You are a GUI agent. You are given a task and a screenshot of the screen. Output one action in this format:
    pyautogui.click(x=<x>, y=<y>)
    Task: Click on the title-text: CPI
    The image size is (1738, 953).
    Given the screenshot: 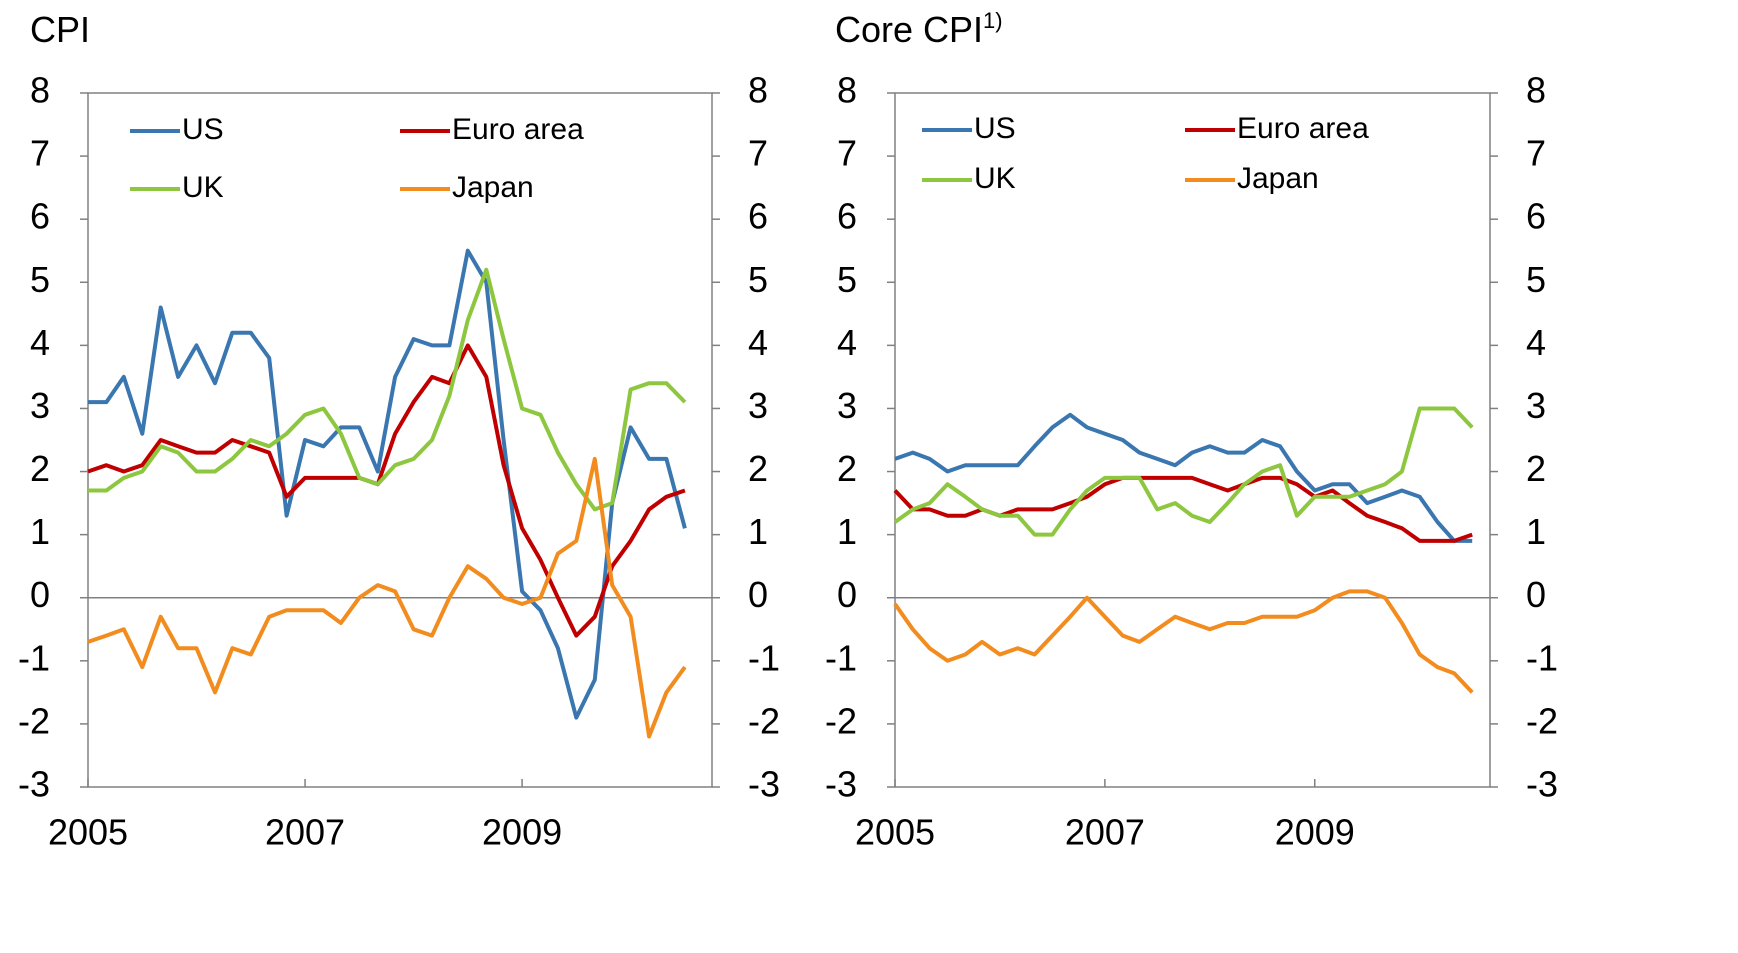 What is the action you would take?
    pyautogui.click(x=60, y=29)
    